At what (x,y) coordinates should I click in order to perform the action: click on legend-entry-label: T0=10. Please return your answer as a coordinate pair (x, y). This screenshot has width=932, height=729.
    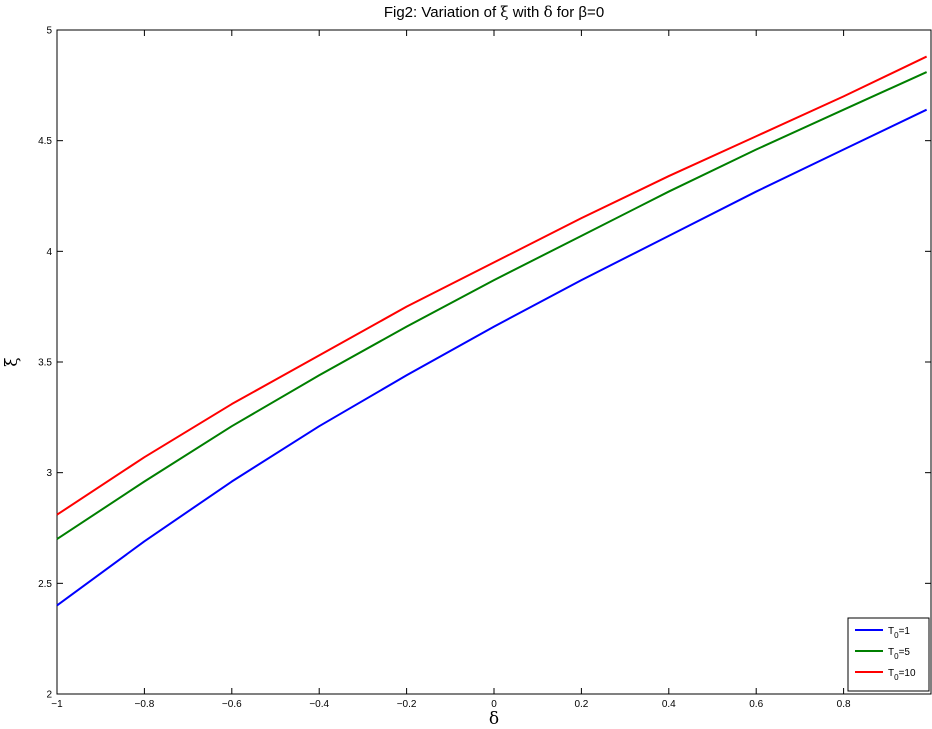
    Looking at the image, I should click on (902, 675).